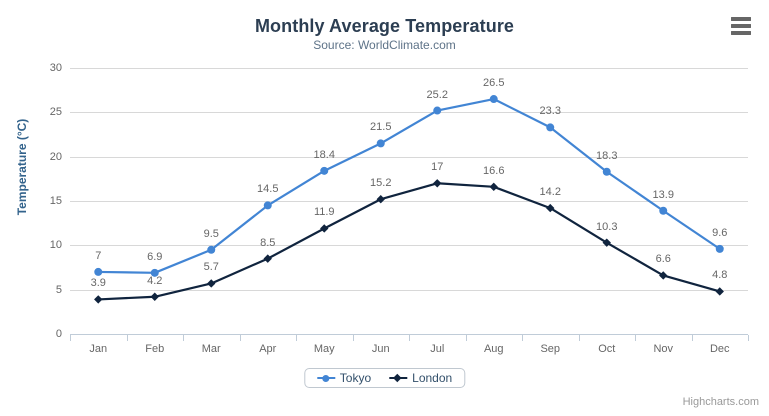 The image size is (769, 416). What do you see at coordinates (663, 259) in the screenshot?
I see `data-label: 6.6` at bounding box center [663, 259].